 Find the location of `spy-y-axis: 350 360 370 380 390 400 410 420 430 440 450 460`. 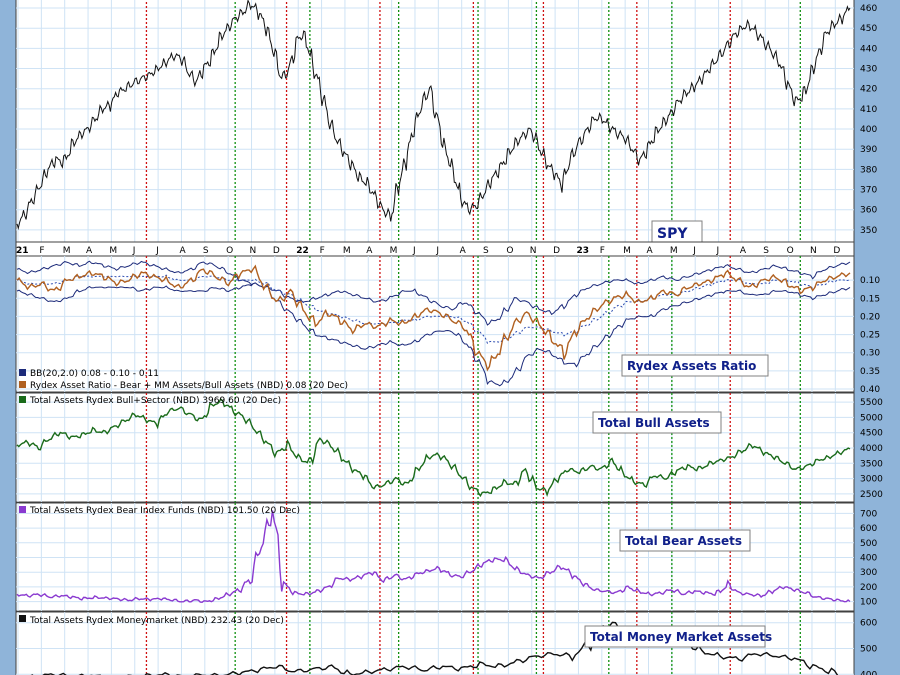

spy-y-axis: 350 360 370 380 390 400 410 420 430 440 450 460 is located at coordinates (868, 120).